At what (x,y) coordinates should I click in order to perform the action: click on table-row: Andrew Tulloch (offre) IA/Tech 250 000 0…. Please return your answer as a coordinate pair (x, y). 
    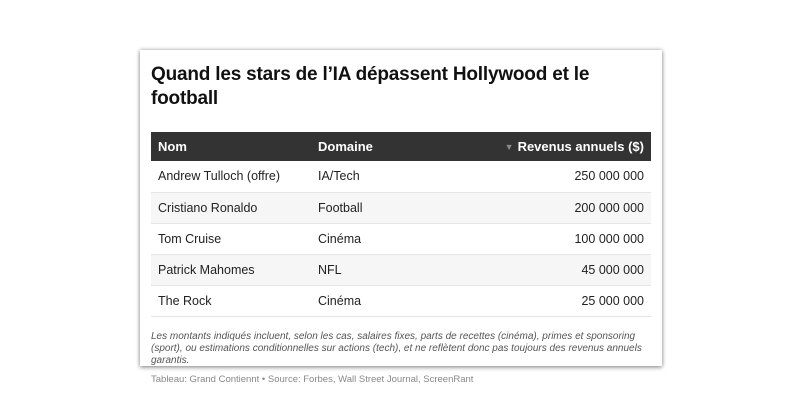
    Looking at the image, I should click on (401, 177).